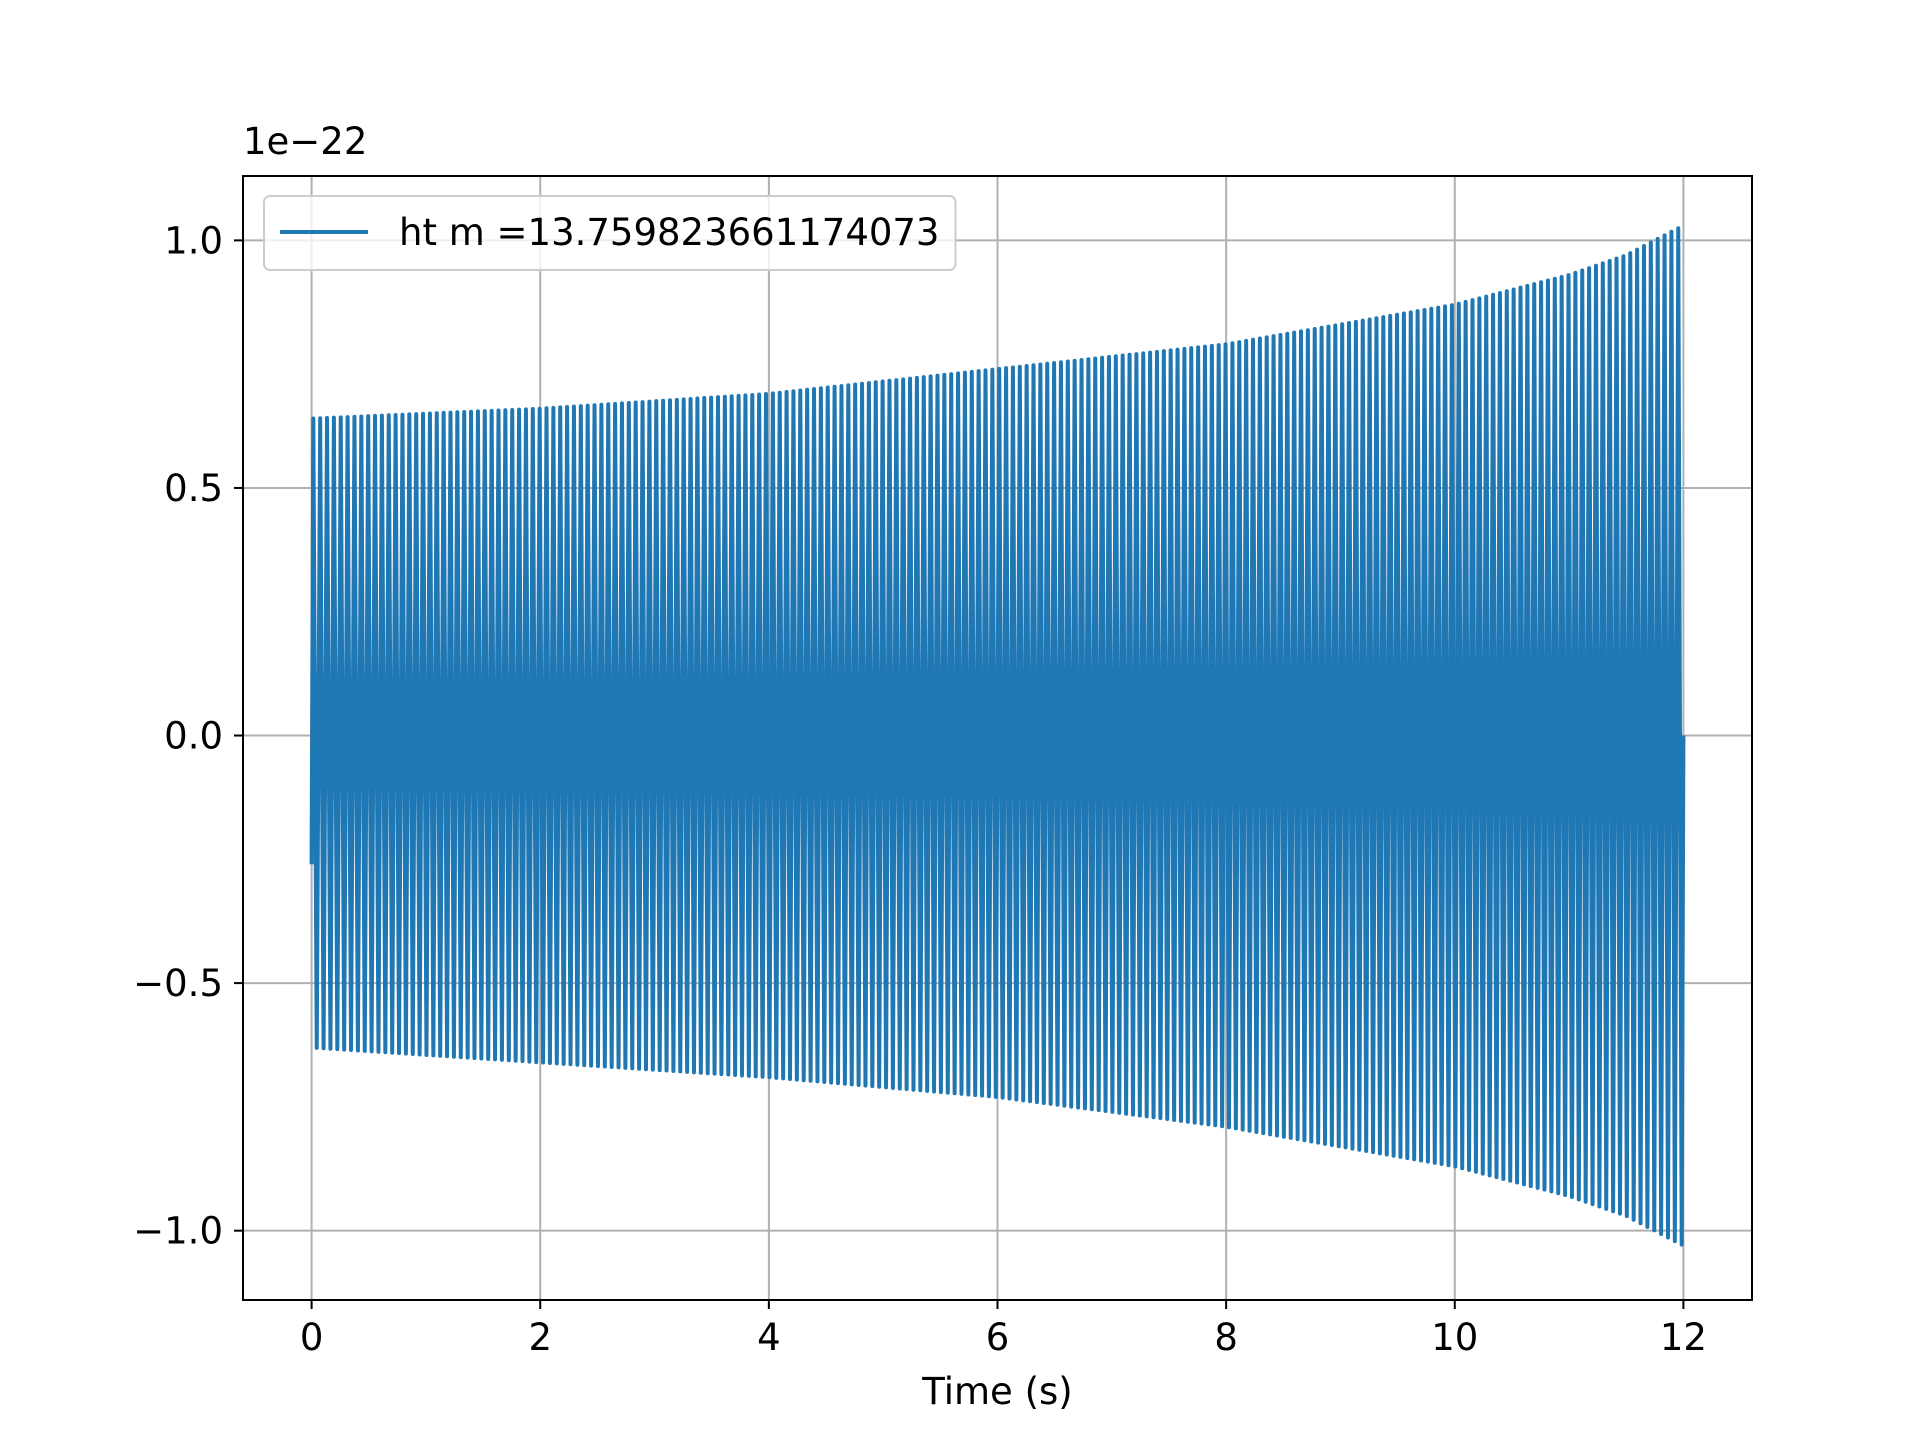  Describe the element at coordinates (312, 1337) in the screenshot. I see `x-tick-label: 0` at that location.